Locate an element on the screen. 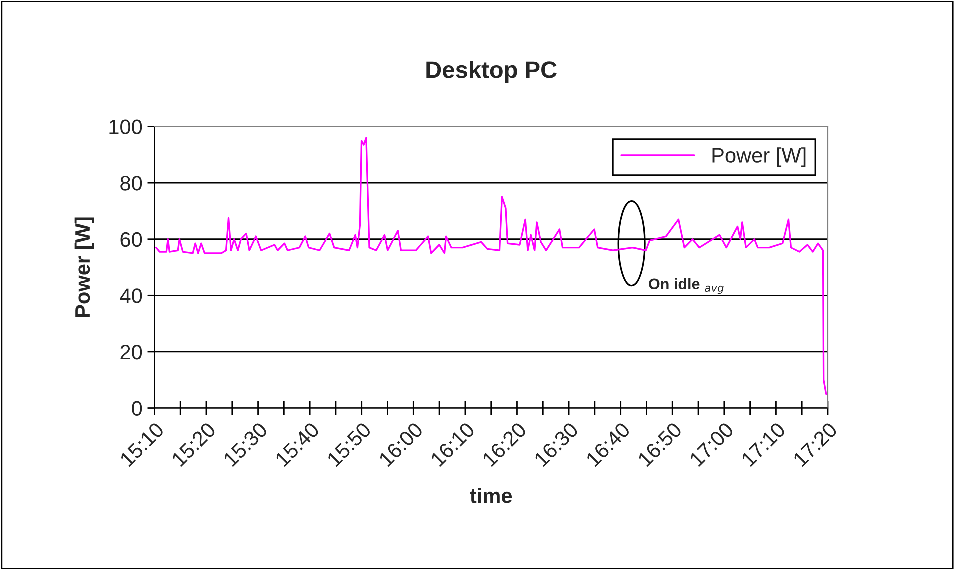 This screenshot has height=571, width=955. y-tick-label: 80 is located at coordinates (131, 183).